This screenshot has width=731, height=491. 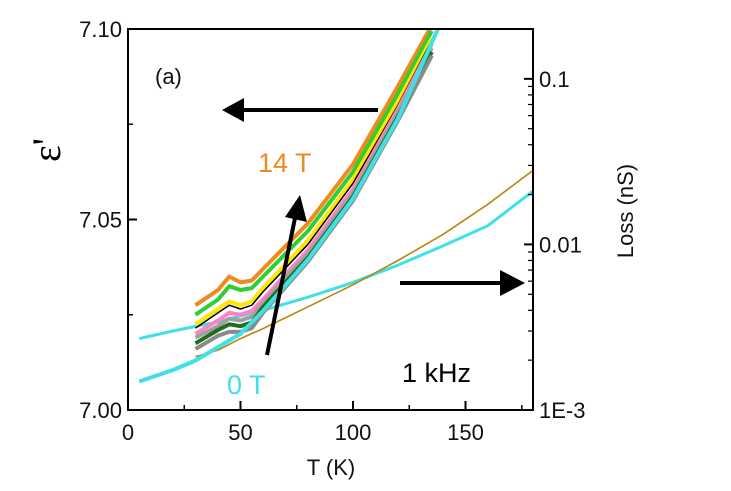 I want to click on label-0t: 0 T, so click(x=246, y=385).